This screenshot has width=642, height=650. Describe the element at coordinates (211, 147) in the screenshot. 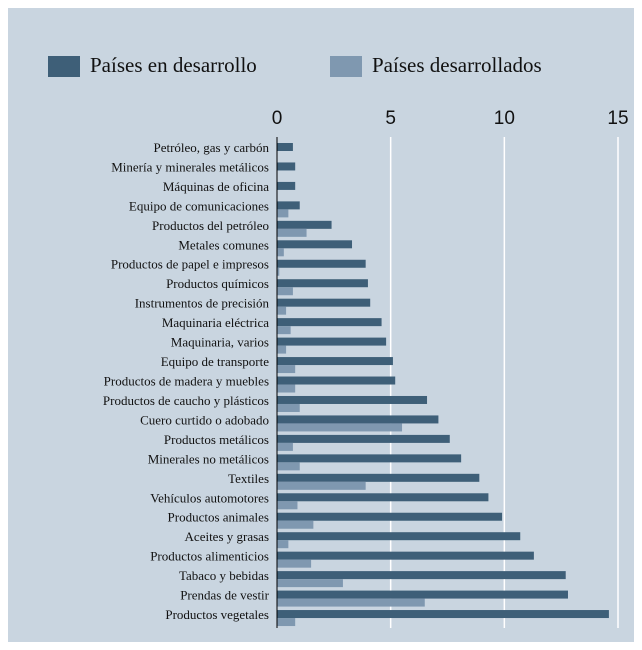

I see `category-label: Petróleo, gas y carbón` at that location.